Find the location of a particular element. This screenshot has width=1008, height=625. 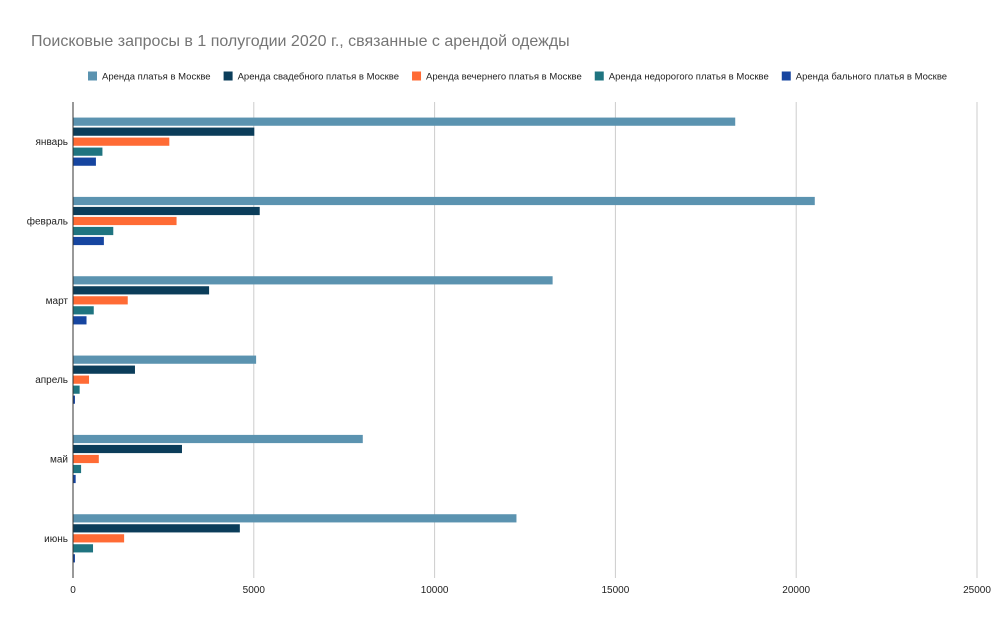

x-tick-label: 10000 is located at coordinates (435, 590).